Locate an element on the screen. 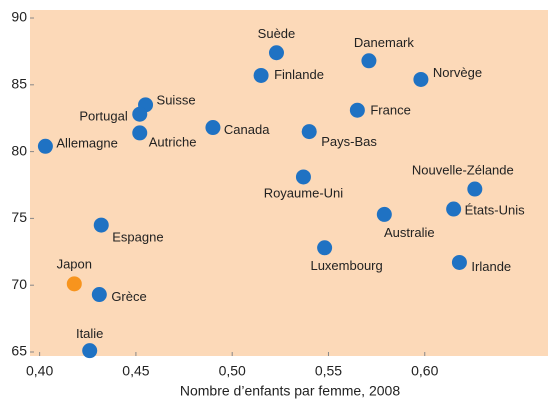  point-label: Luxembourg is located at coordinates (346, 265).